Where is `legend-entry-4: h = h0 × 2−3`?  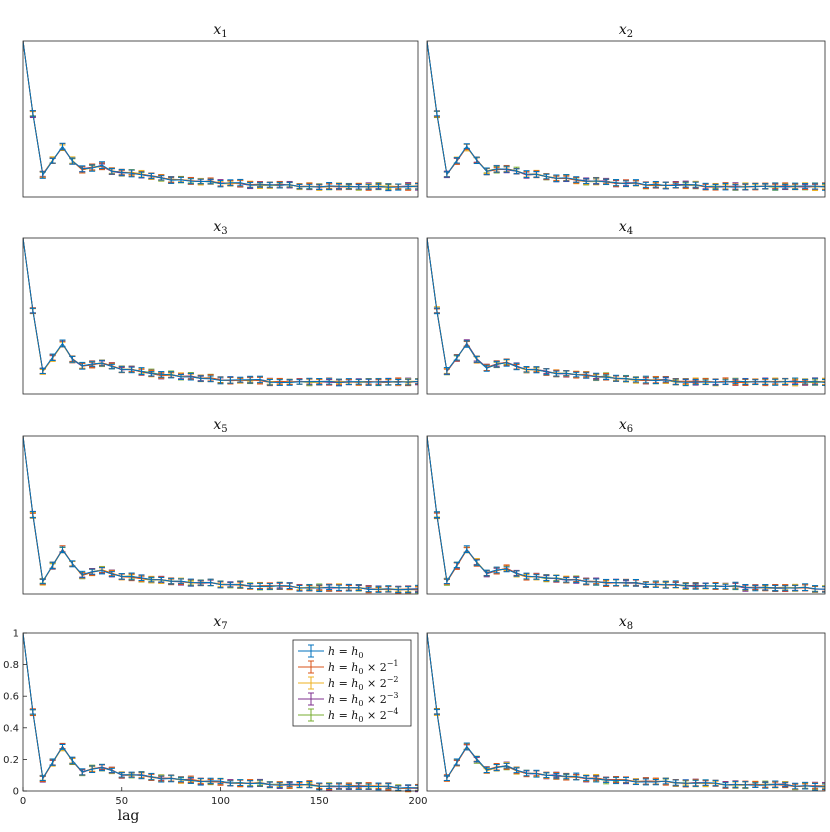
legend-entry-4: h = h0 × 2−3 is located at coordinates (348, 699).